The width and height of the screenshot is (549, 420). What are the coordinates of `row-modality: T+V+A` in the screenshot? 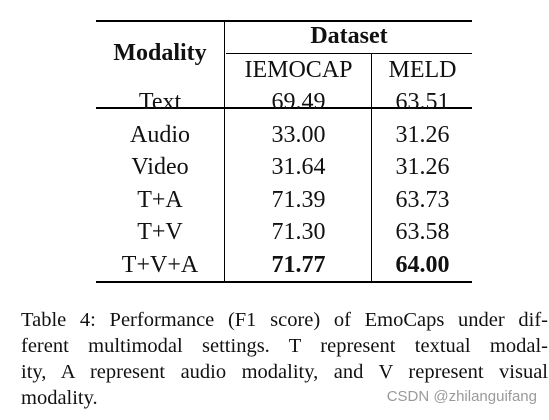 It's located at (160, 265).